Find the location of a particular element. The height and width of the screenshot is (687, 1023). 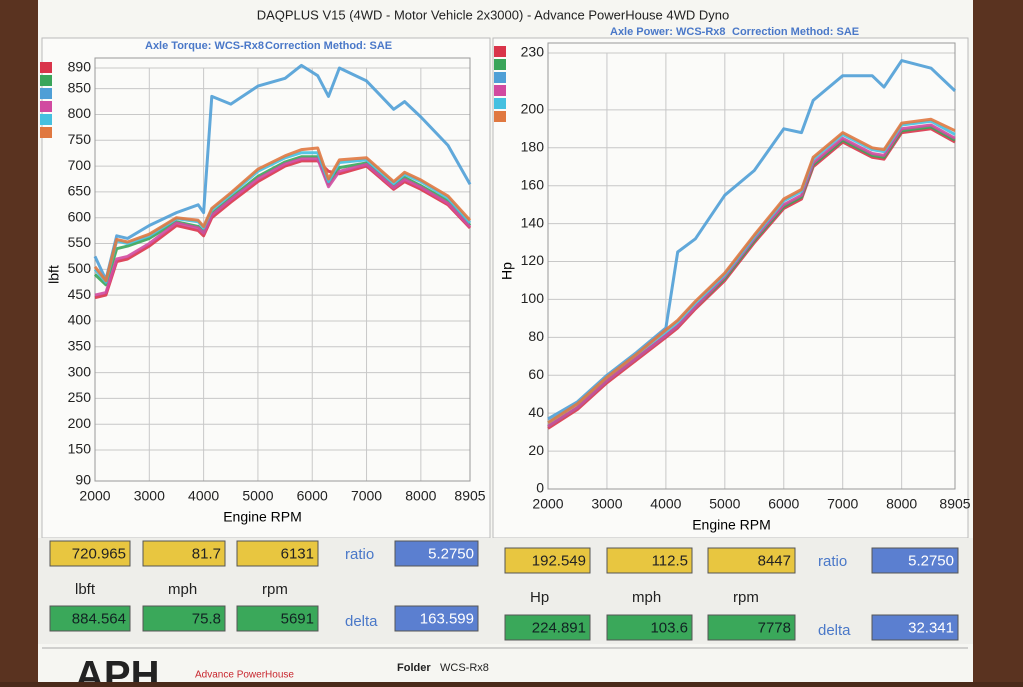

y-tick-label: 700 is located at coordinates (80, 165).